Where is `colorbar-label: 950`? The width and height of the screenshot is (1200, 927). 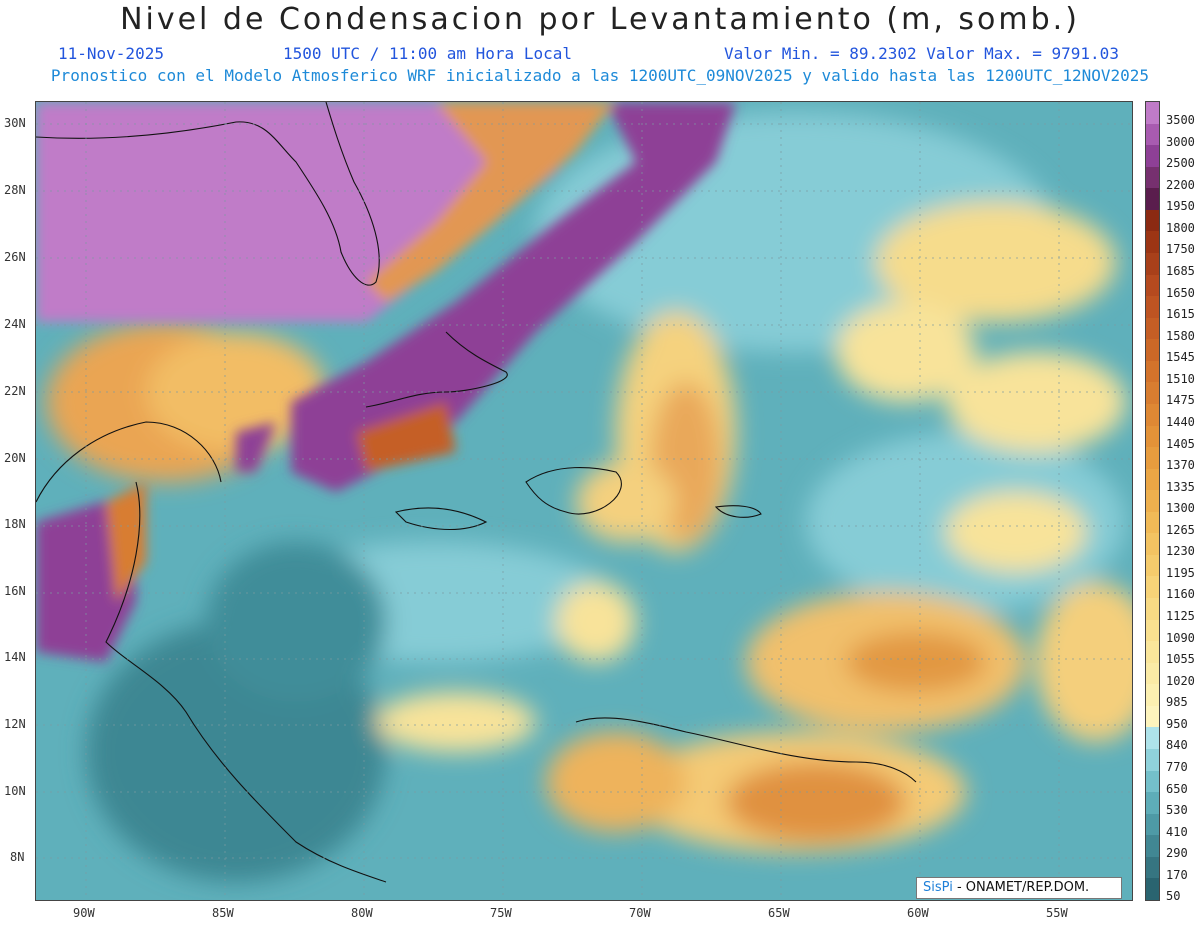
colorbar-label: 950 is located at coordinates (1177, 723).